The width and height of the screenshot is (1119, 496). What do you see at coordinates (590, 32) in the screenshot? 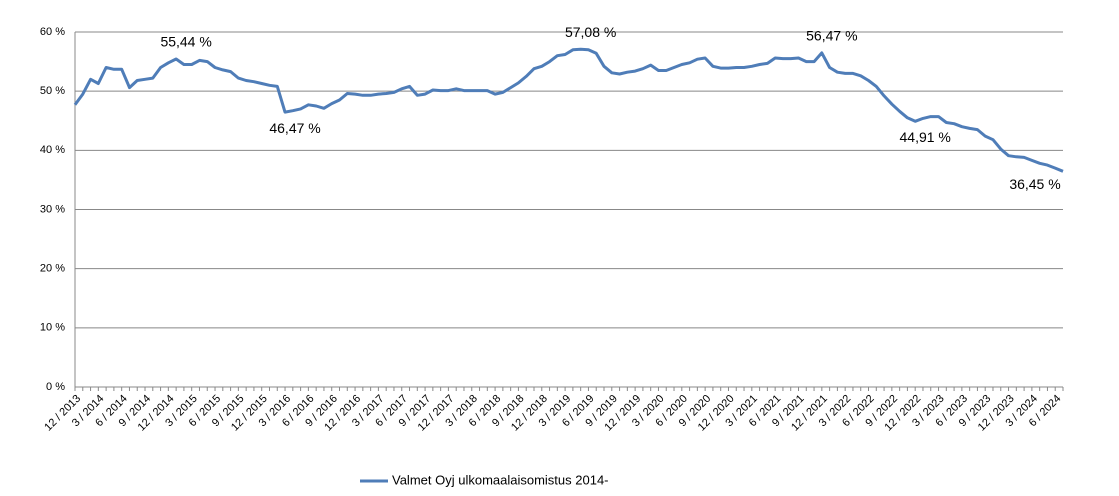
I see `value-label: 57,08 %` at bounding box center [590, 32].